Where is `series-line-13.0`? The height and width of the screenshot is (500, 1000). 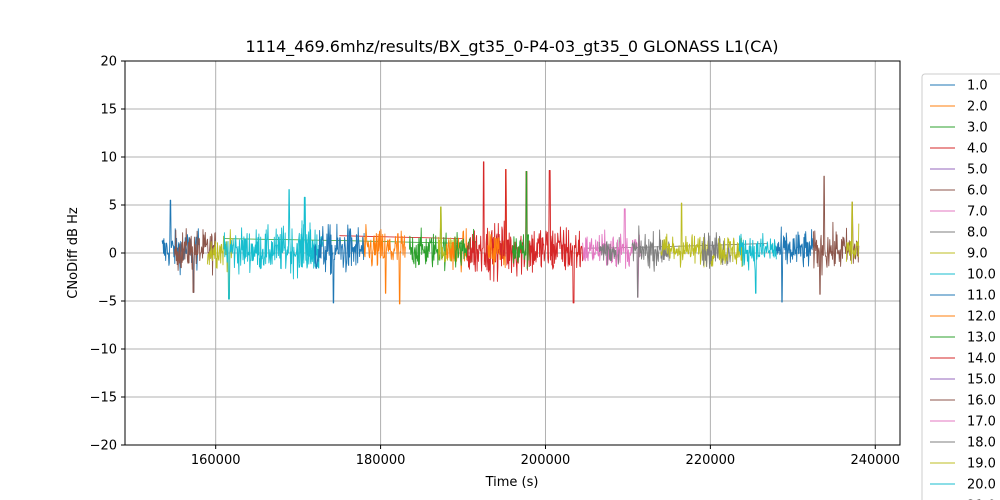
series-line-13.0 is located at coordinates (521, 220).